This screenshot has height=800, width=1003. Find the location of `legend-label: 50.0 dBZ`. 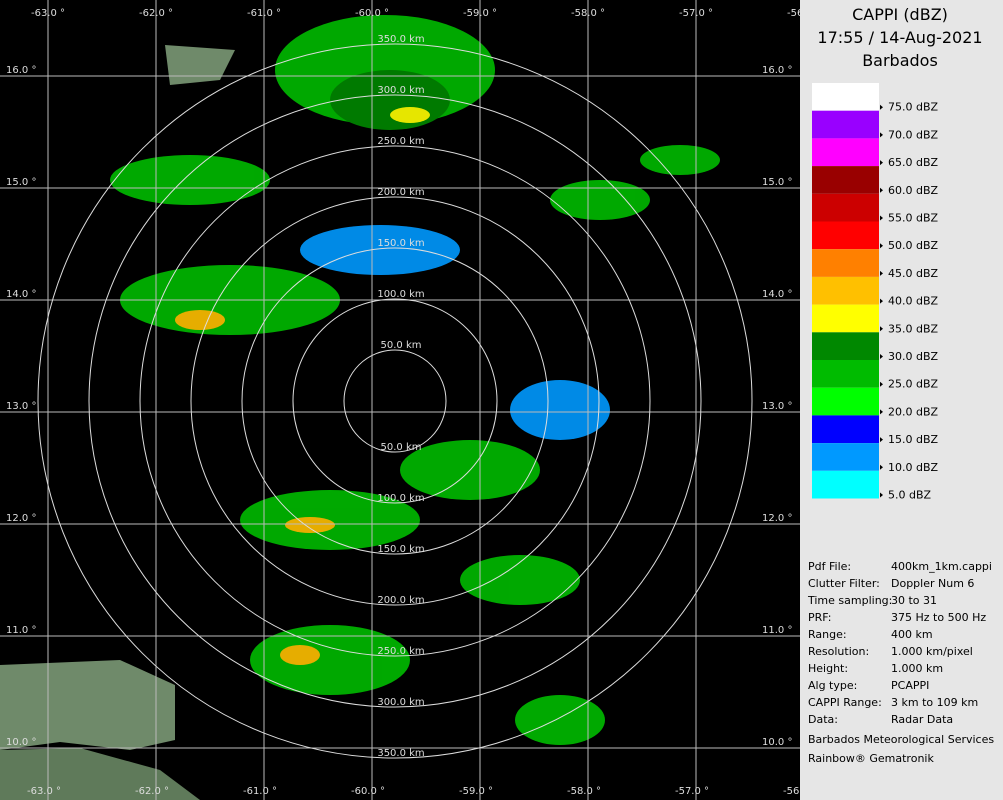

legend-label: 50.0 dBZ is located at coordinates (913, 245).